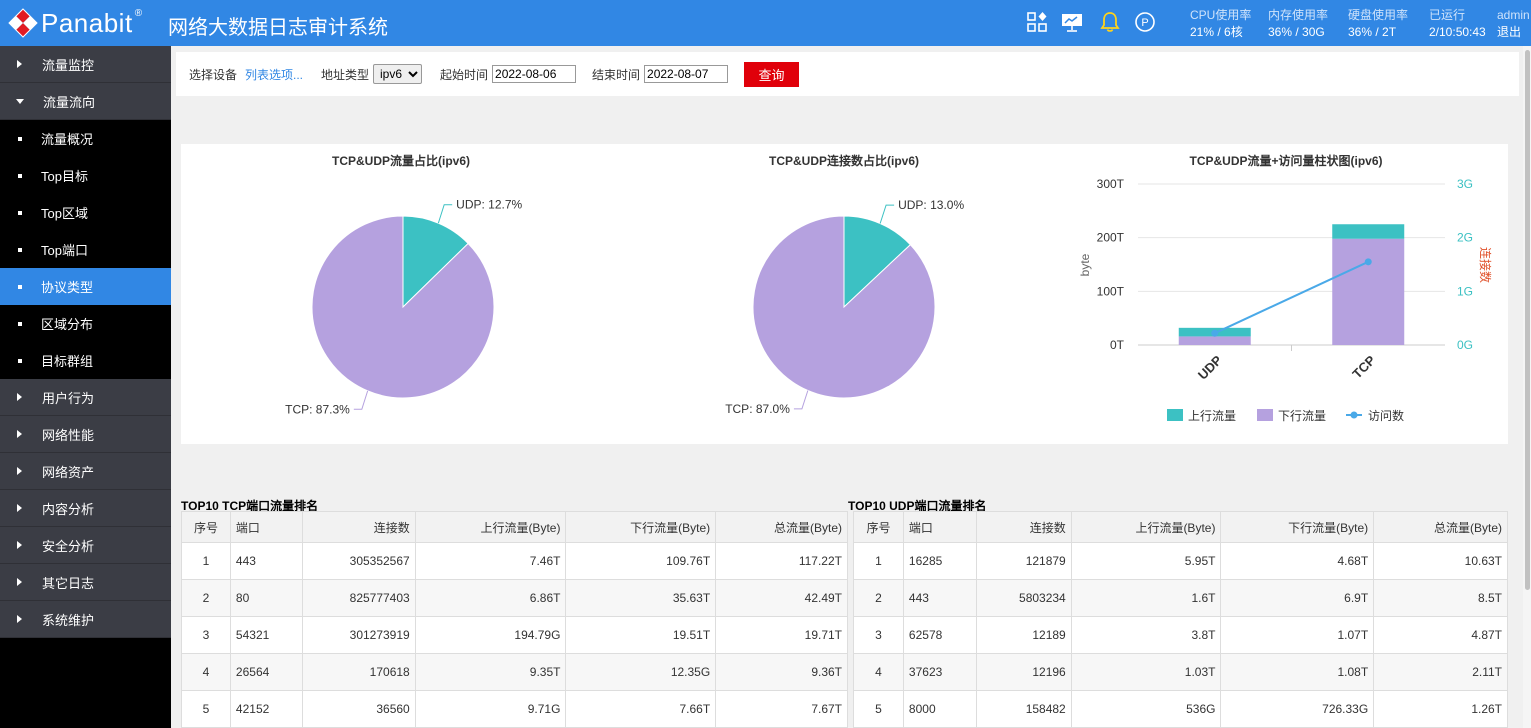 The height and width of the screenshot is (728, 1531). Describe the element at coordinates (1265, 415) in the screenshot. I see `legend-swatch-downstream` at that location.